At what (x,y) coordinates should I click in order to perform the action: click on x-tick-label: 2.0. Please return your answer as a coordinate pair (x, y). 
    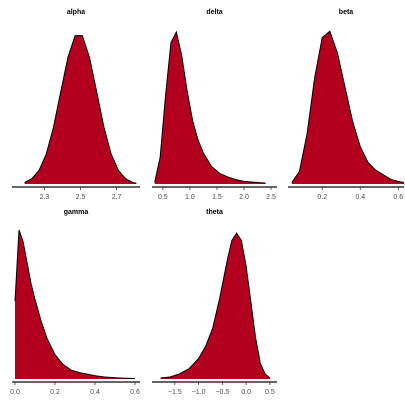
    Looking at the image, I should click on (244, 197).